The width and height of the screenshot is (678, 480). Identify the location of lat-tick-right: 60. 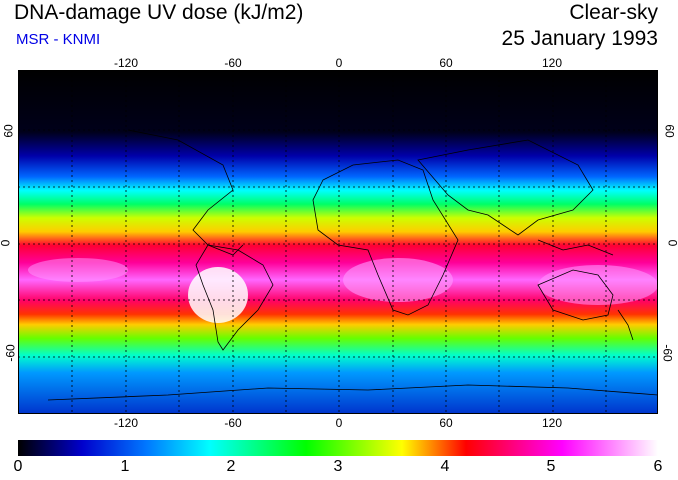
(669, 131).